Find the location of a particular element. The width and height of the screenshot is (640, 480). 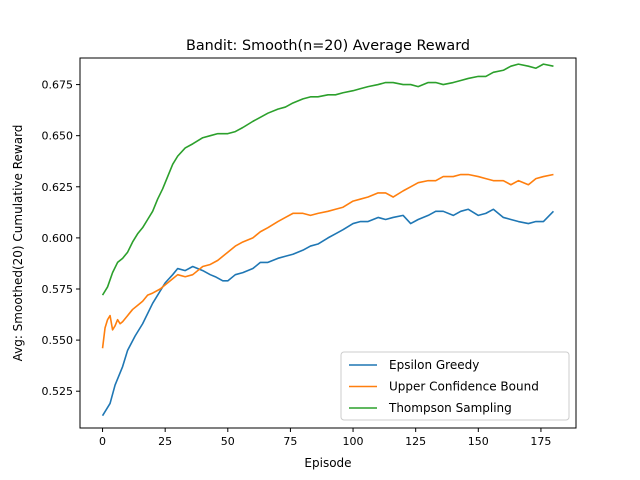

x-tick-label: 75 is located at coordinates (290, 441).